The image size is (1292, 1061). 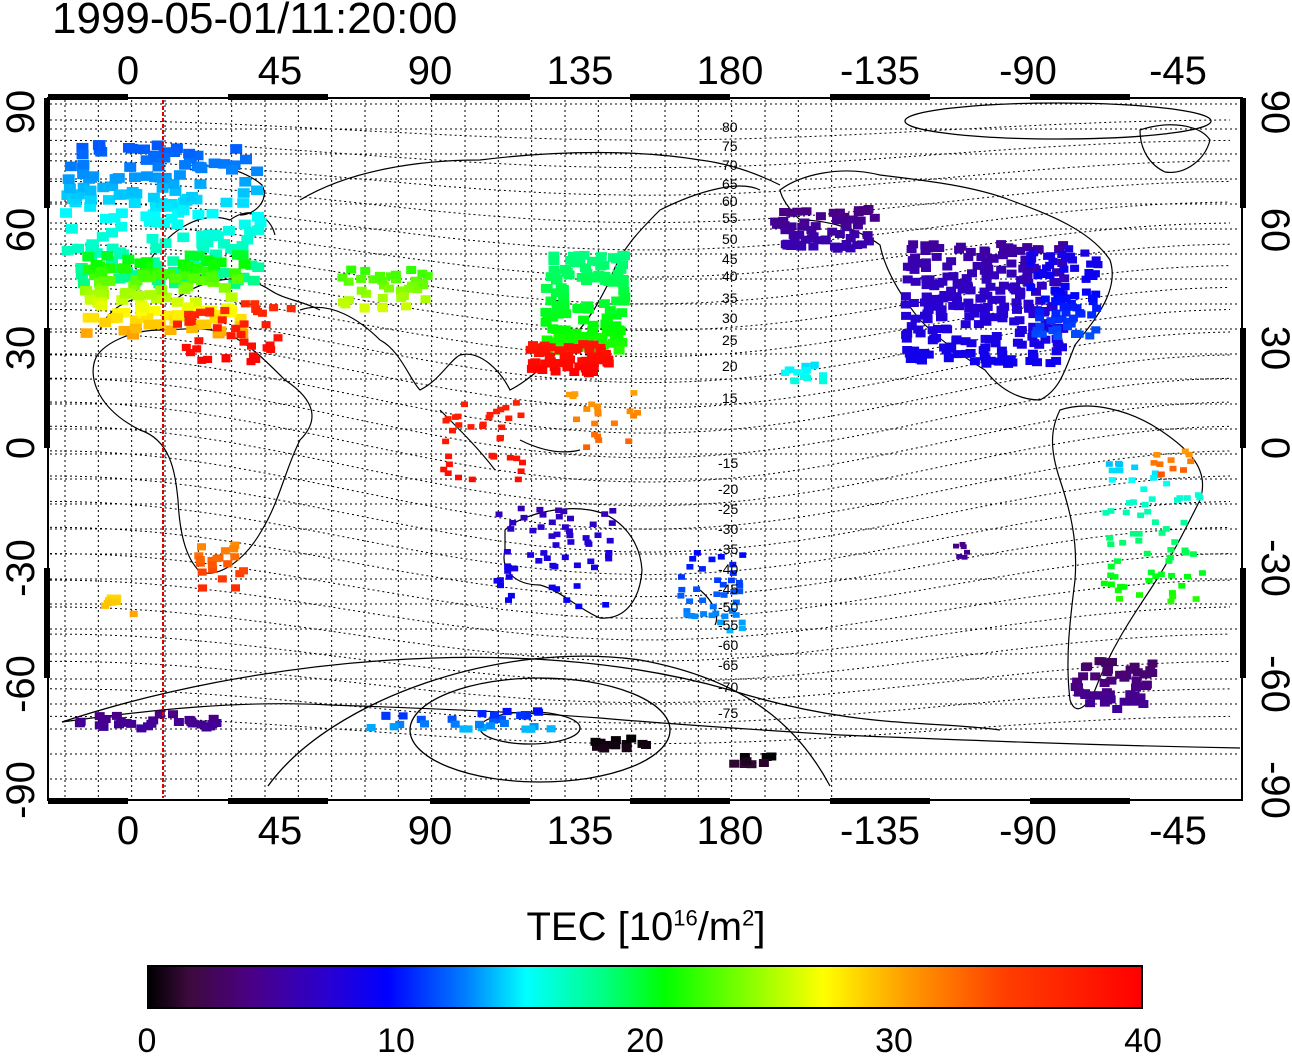 I want to click on top-axis-label: 45, so click(x=280, y=71).